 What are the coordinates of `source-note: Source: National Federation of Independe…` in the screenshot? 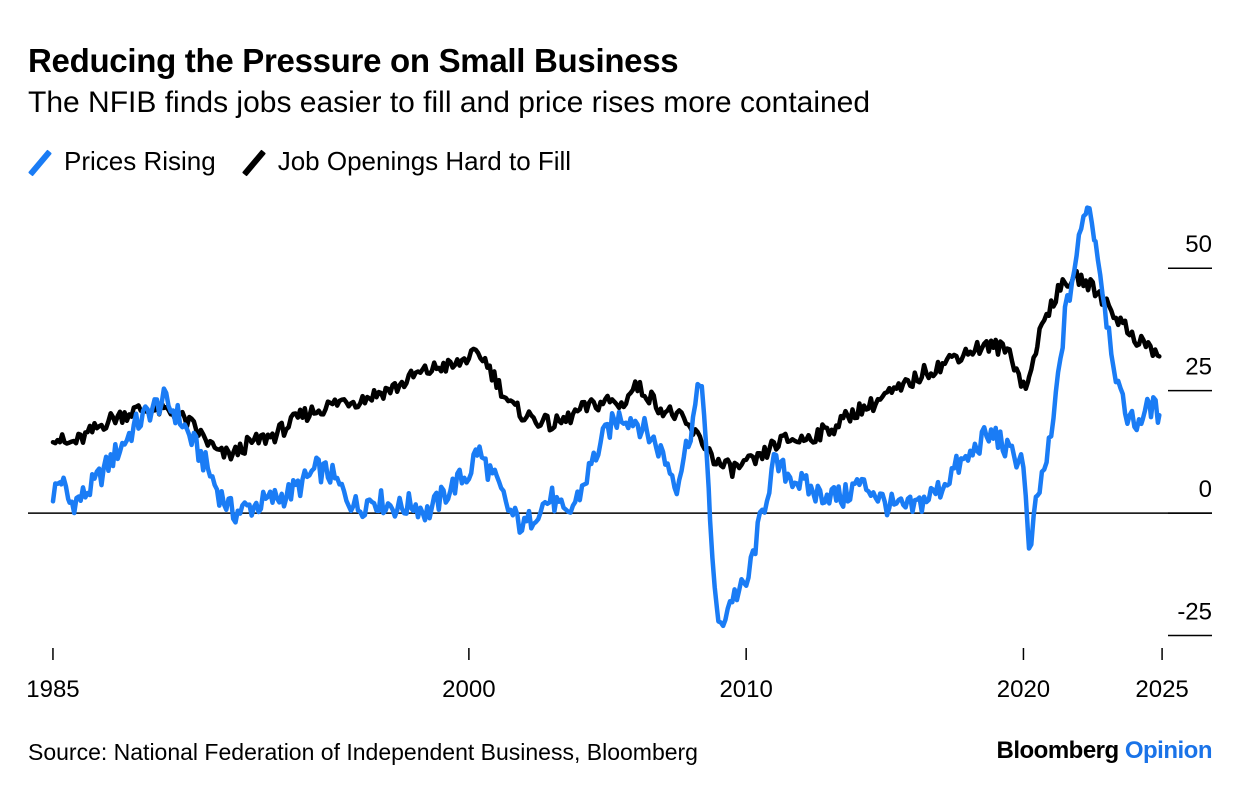 It's located at (363, 752).